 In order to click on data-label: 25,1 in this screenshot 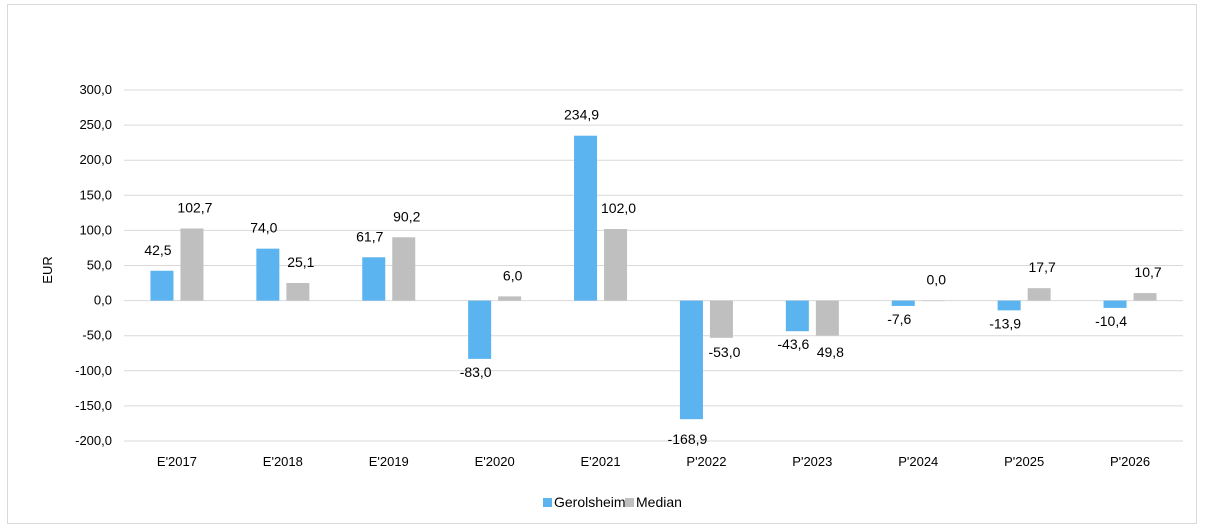, I will do `click(300, 262)`.